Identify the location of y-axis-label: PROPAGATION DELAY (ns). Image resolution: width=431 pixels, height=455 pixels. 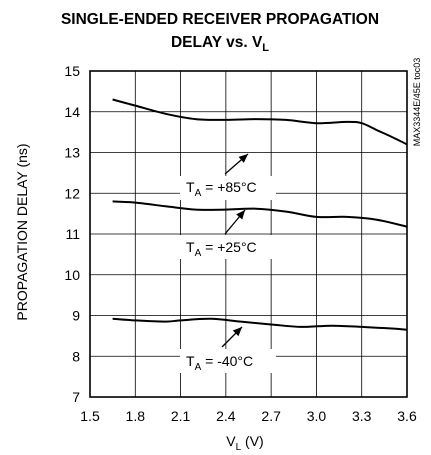
(22, 231).